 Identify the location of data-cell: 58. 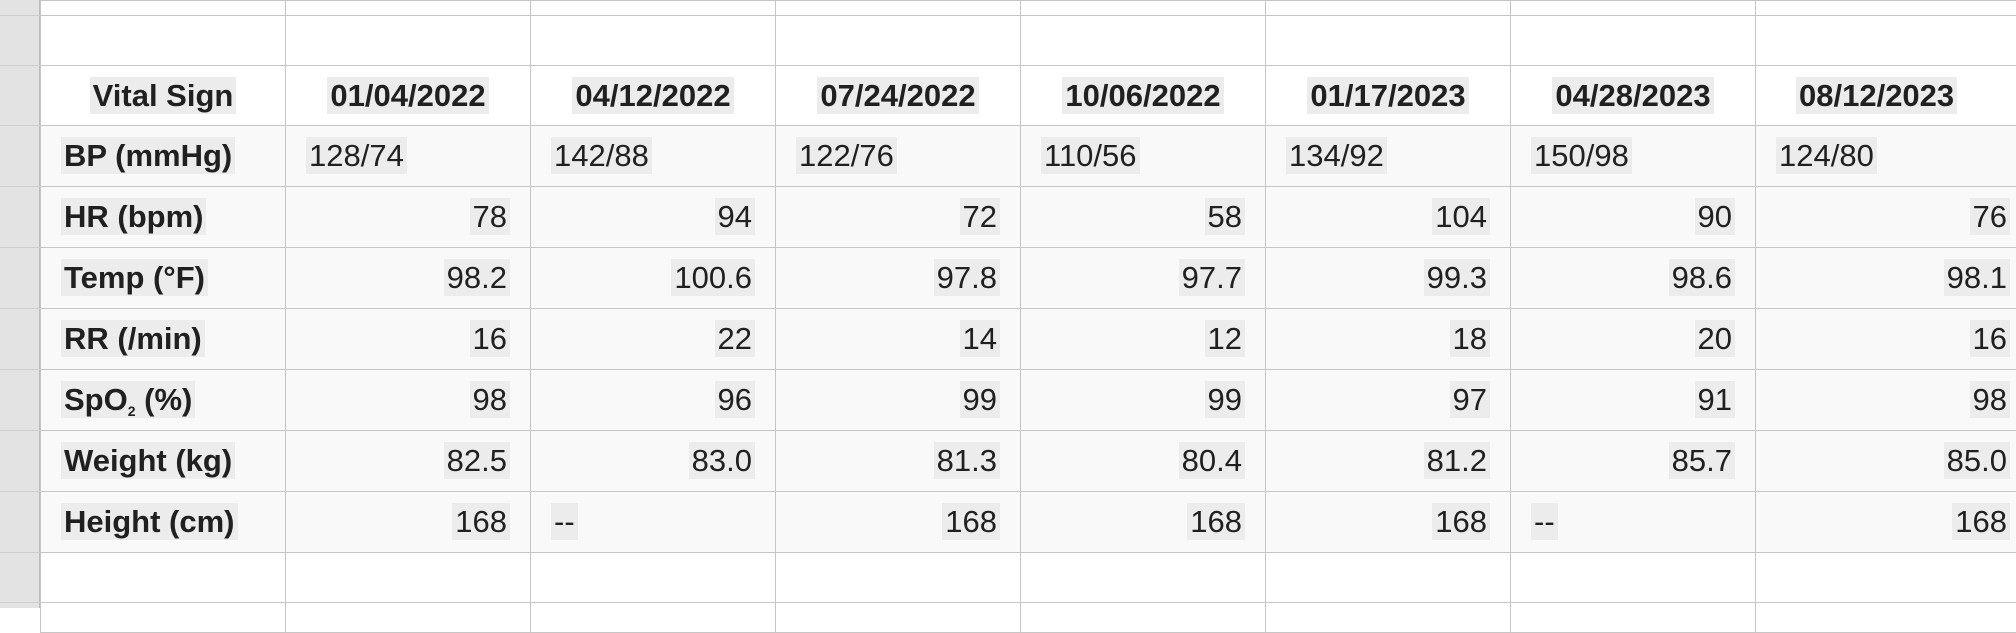
(1143, 217).